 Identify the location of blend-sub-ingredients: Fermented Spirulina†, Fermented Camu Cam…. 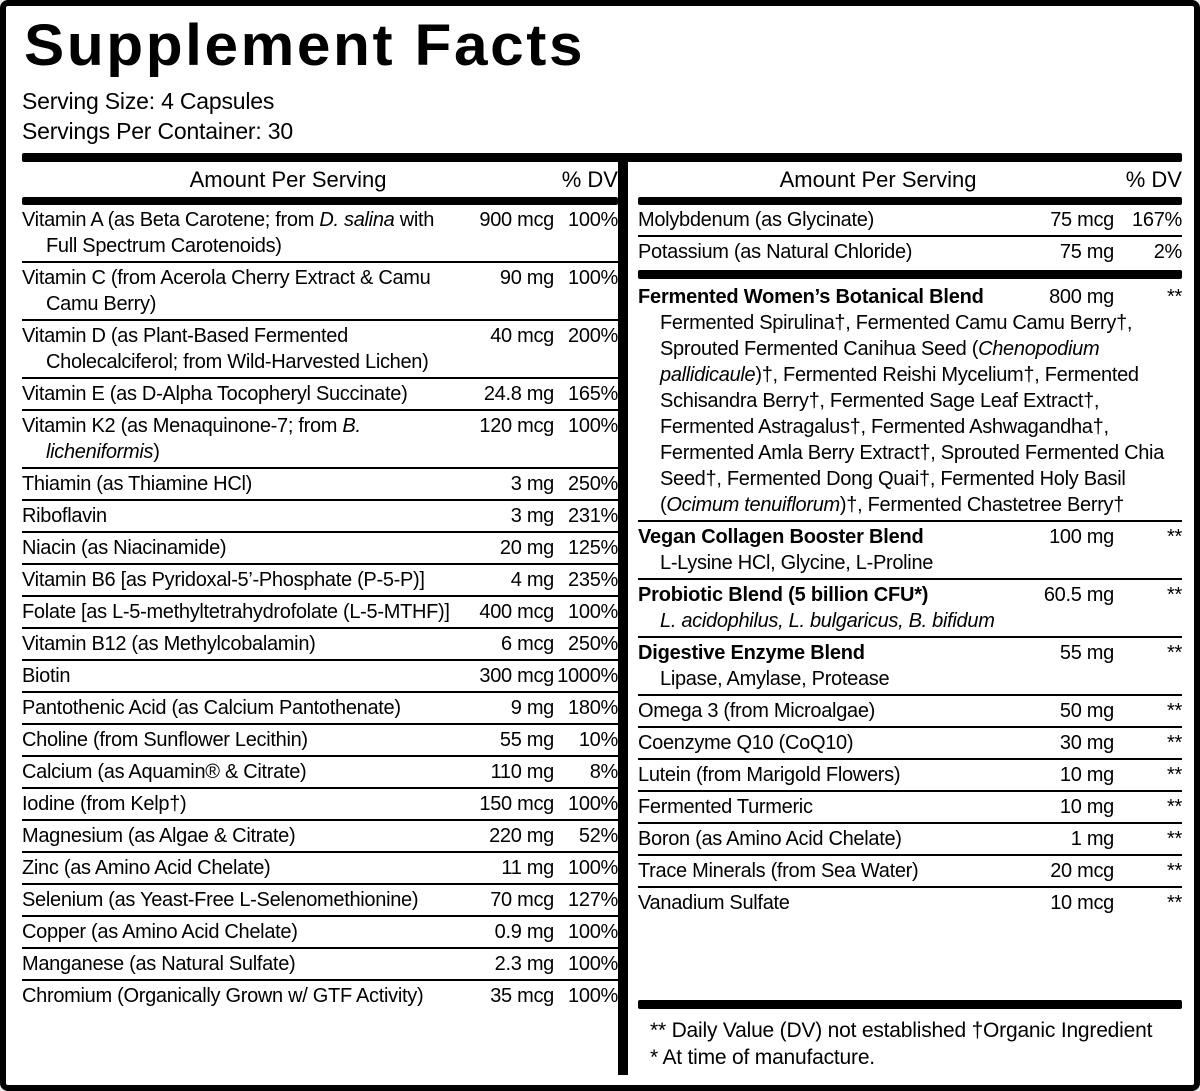
(912, 414).